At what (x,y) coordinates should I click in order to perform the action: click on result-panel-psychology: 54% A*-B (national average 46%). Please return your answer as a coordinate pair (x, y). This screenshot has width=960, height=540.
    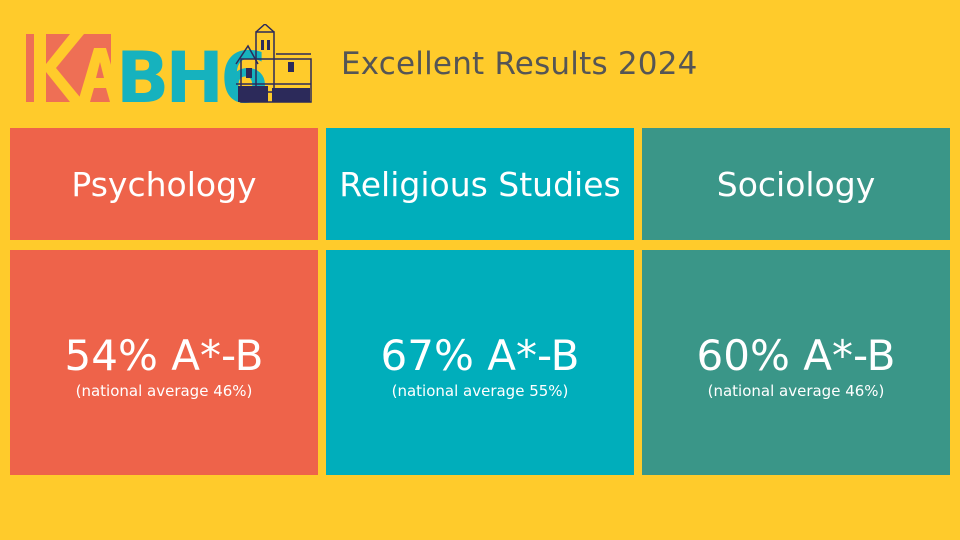
    Looking at the image, I should click on (164, 362).